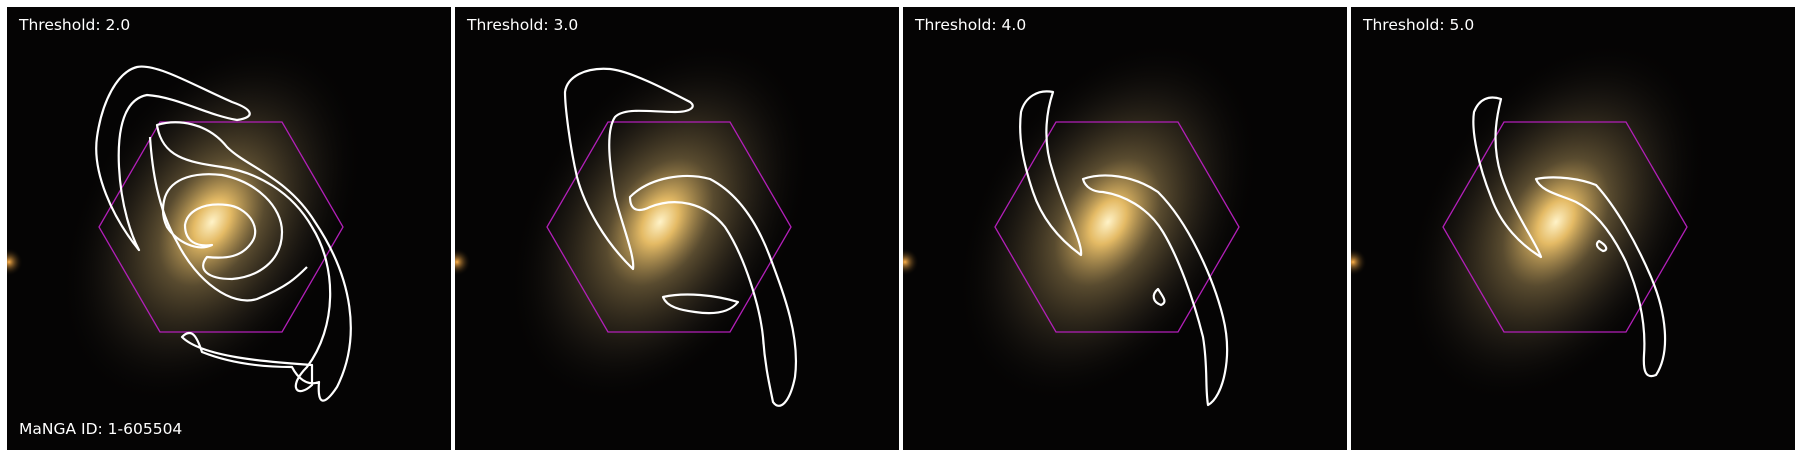 This screenshot has width=1800, height=457. I want to click on contour-arm-outer-north, so click(173, 158).